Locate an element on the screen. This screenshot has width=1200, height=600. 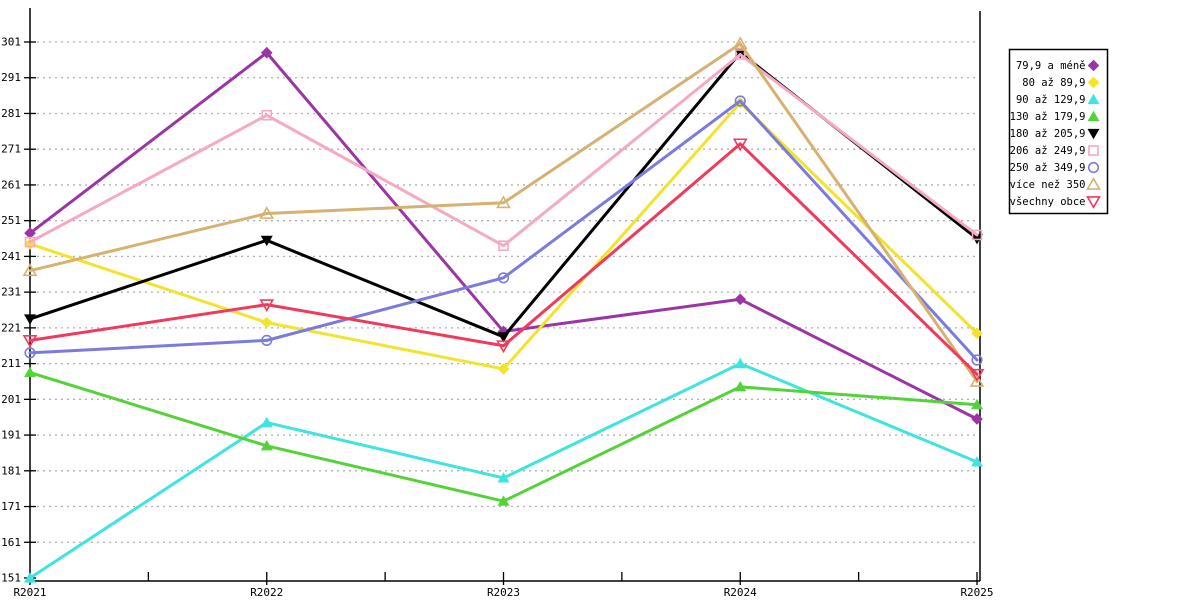
legend-item-90-a-129-9: 90 až 129,9 is located at coordinates (1058, 99).